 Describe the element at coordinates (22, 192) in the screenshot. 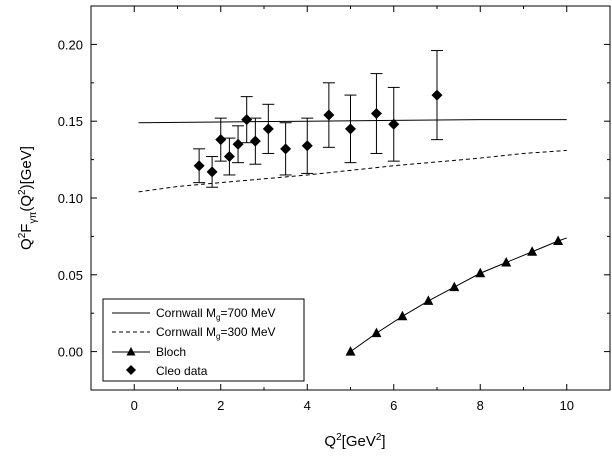

I see `y-title-sq2: 2` at that location.